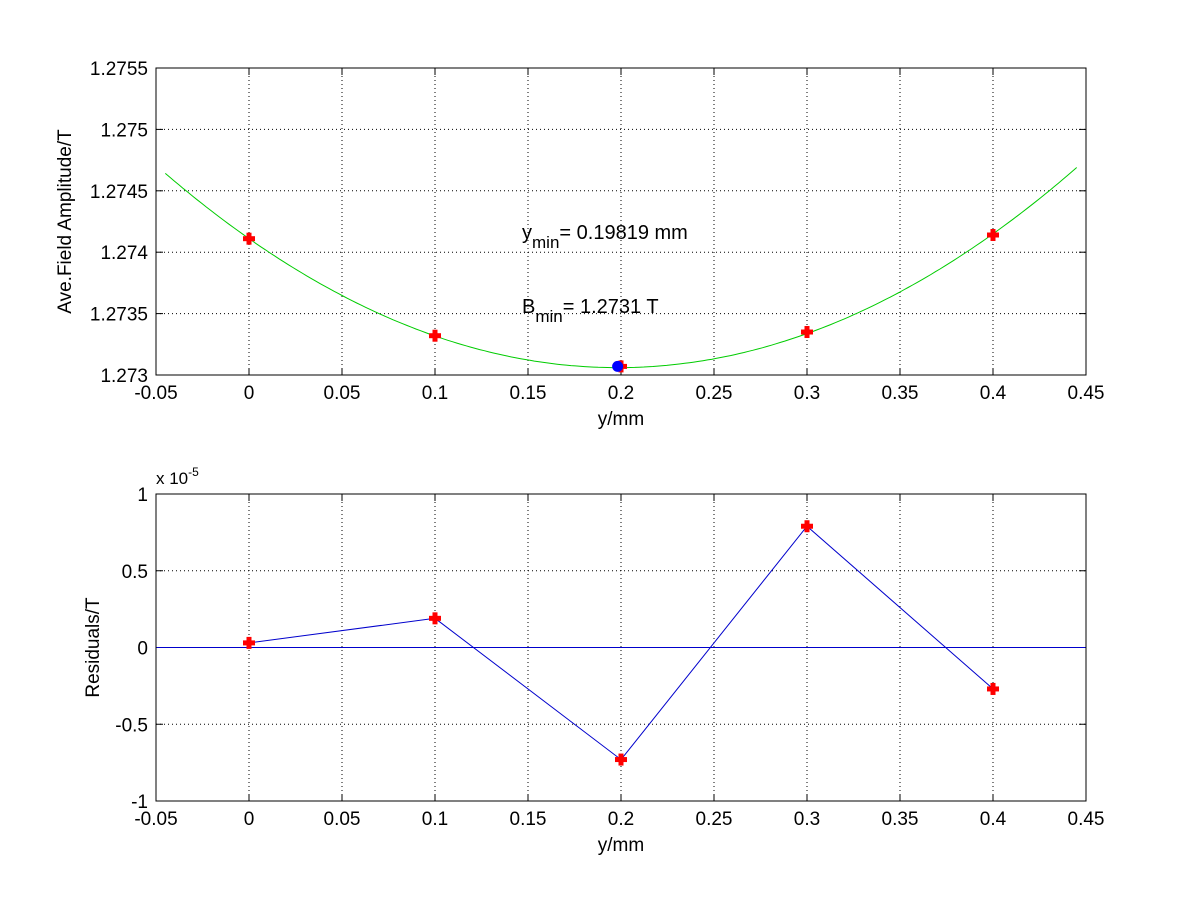 Image resolution: width=1200 pixels, height=900 pixels. I want to click on annotation-ymin: ymin= 0.19819 mm, so click(605, 237).